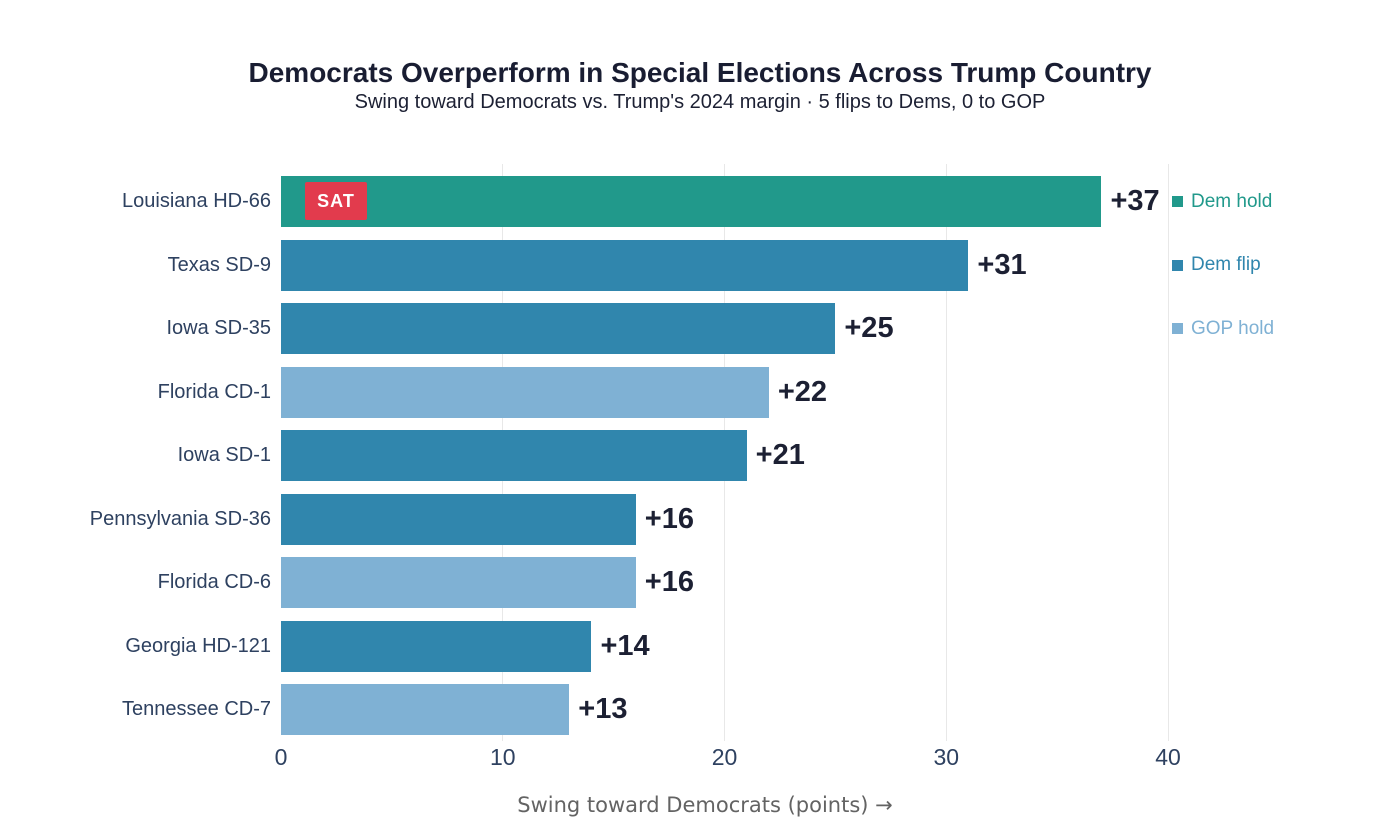  Describe the element at coordinates (198, 645) in the screenshot. I see `category-label: Georgia HD-121` at that location.